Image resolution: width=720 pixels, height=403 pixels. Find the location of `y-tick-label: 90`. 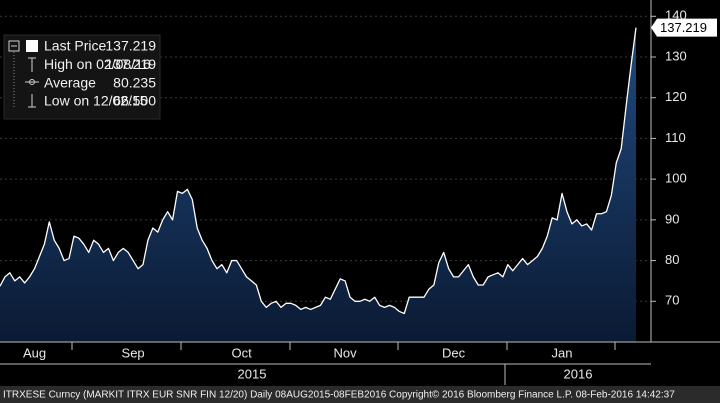

y-tick-label: 90 is located at coordinates (672, 218).